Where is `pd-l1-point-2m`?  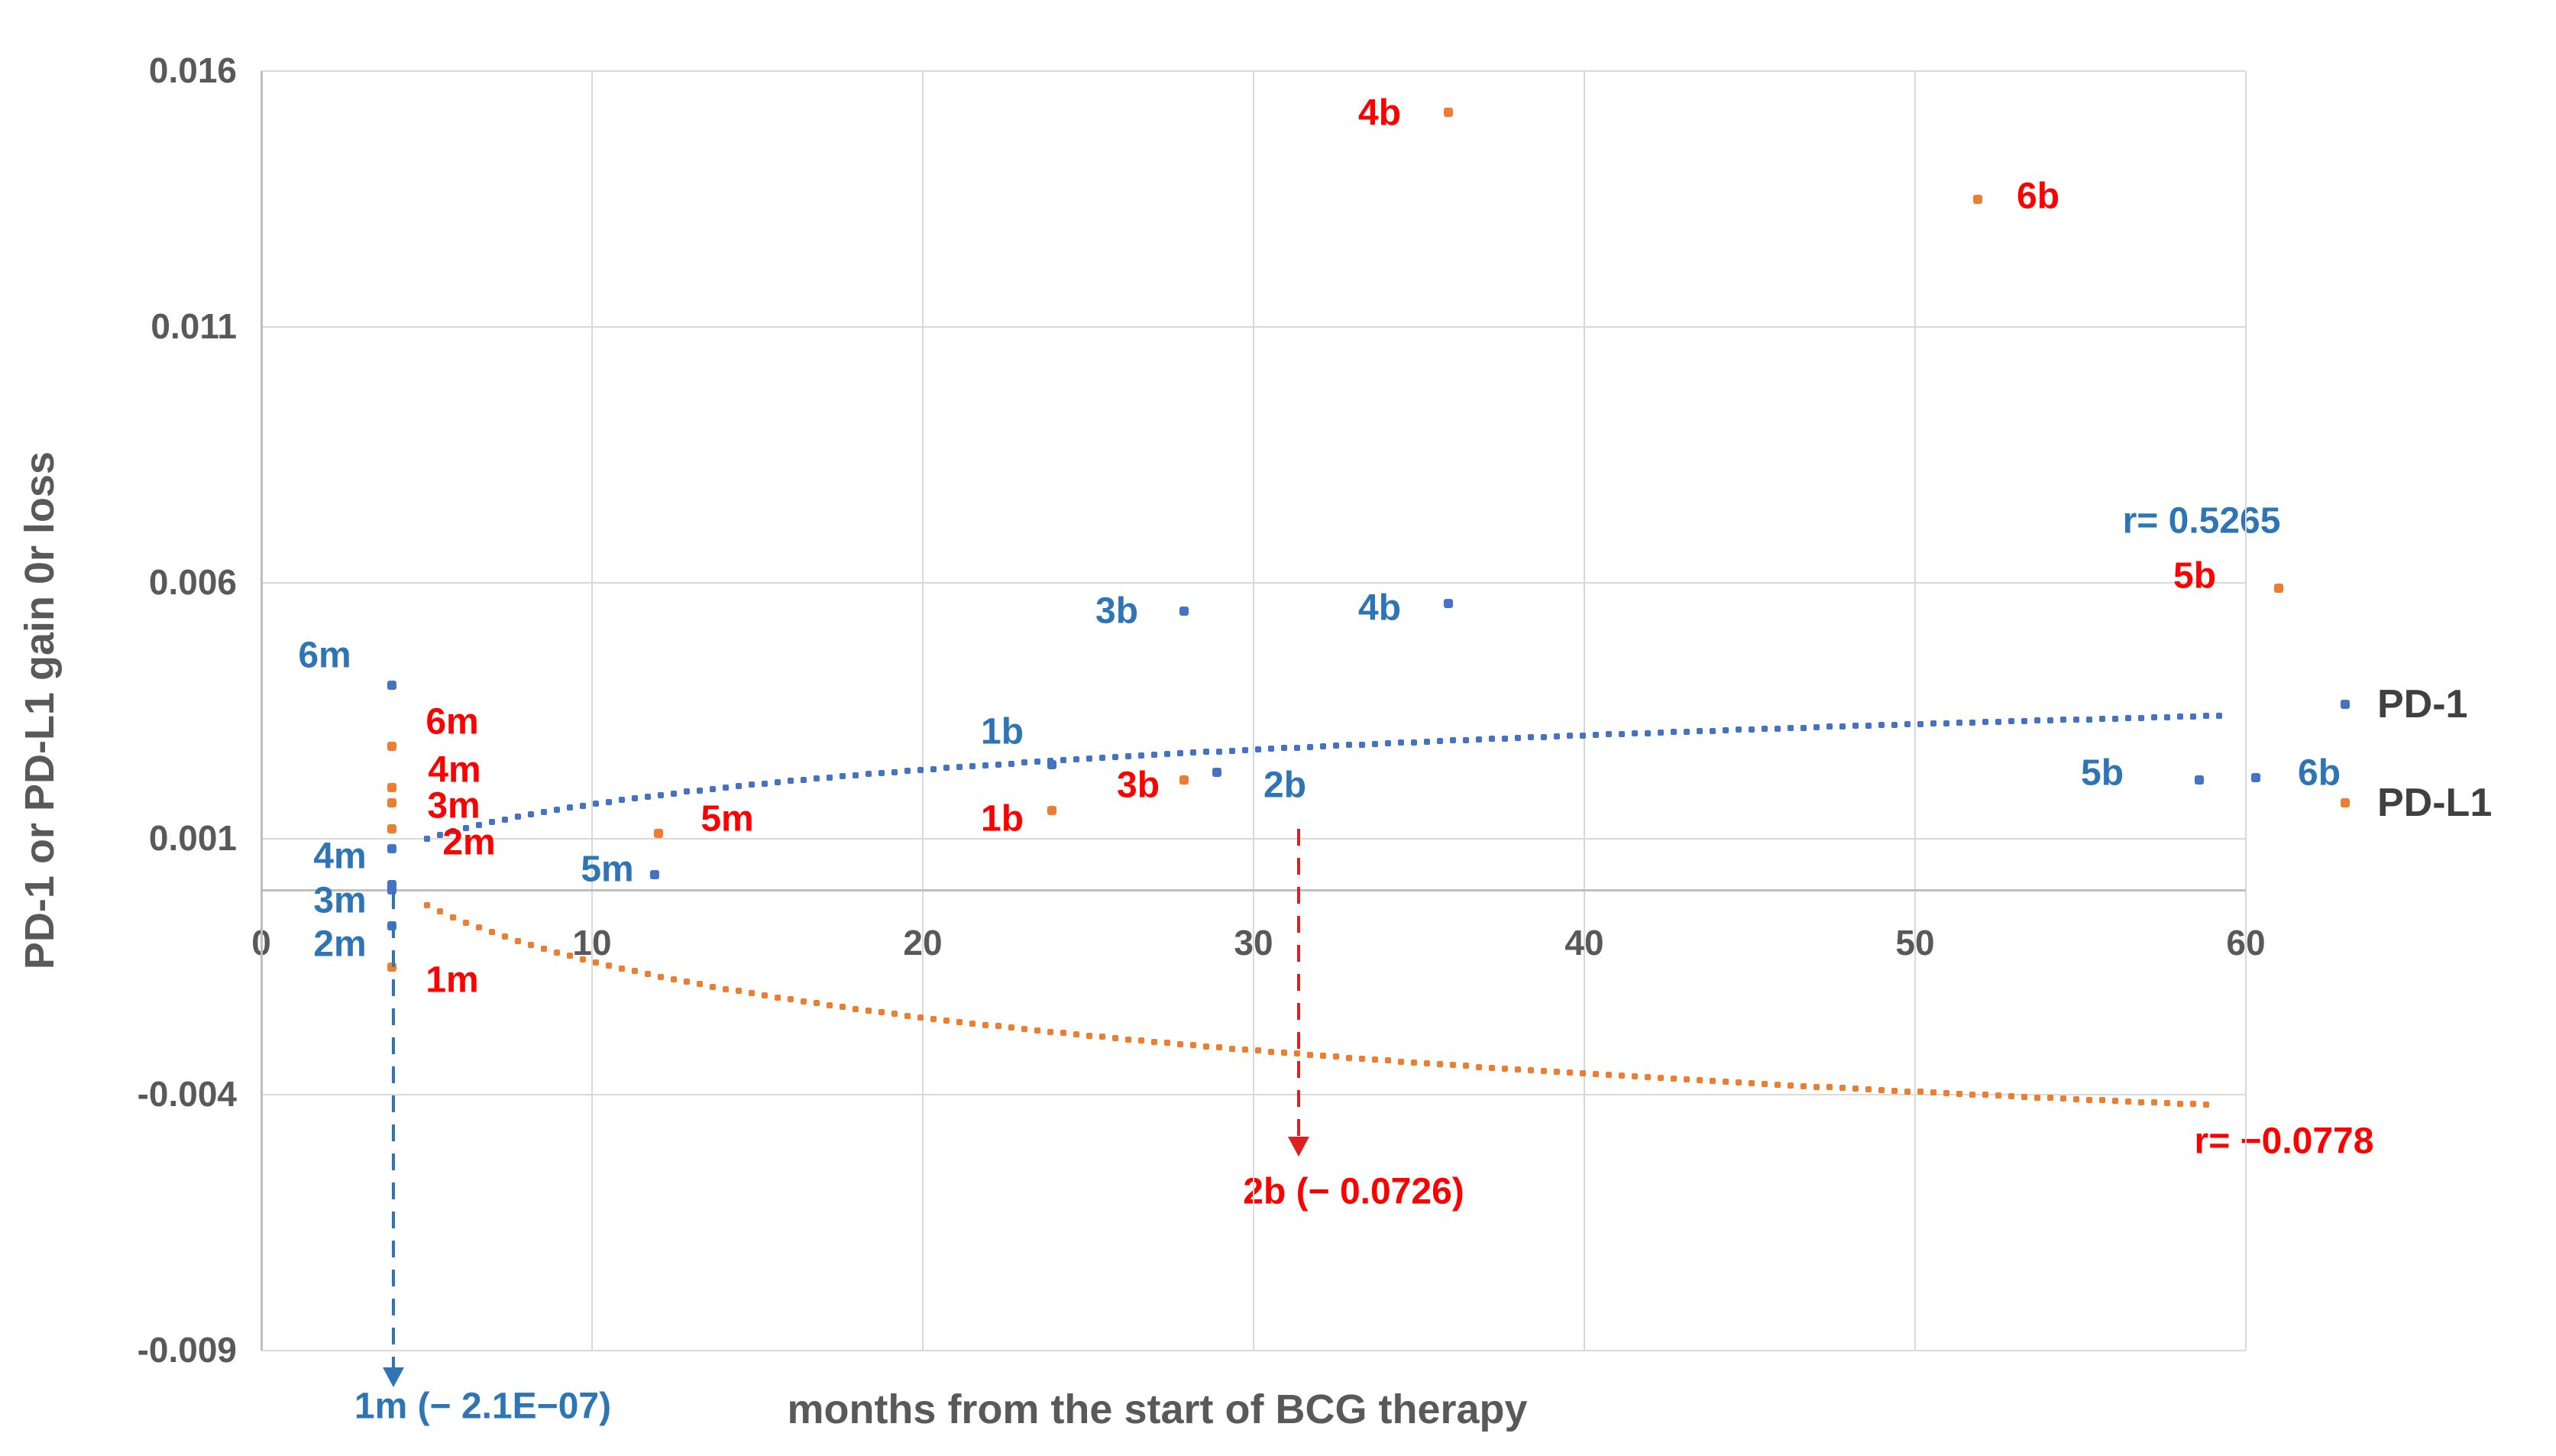 pd-l1-point-2m is located at coordinates (392, 828).